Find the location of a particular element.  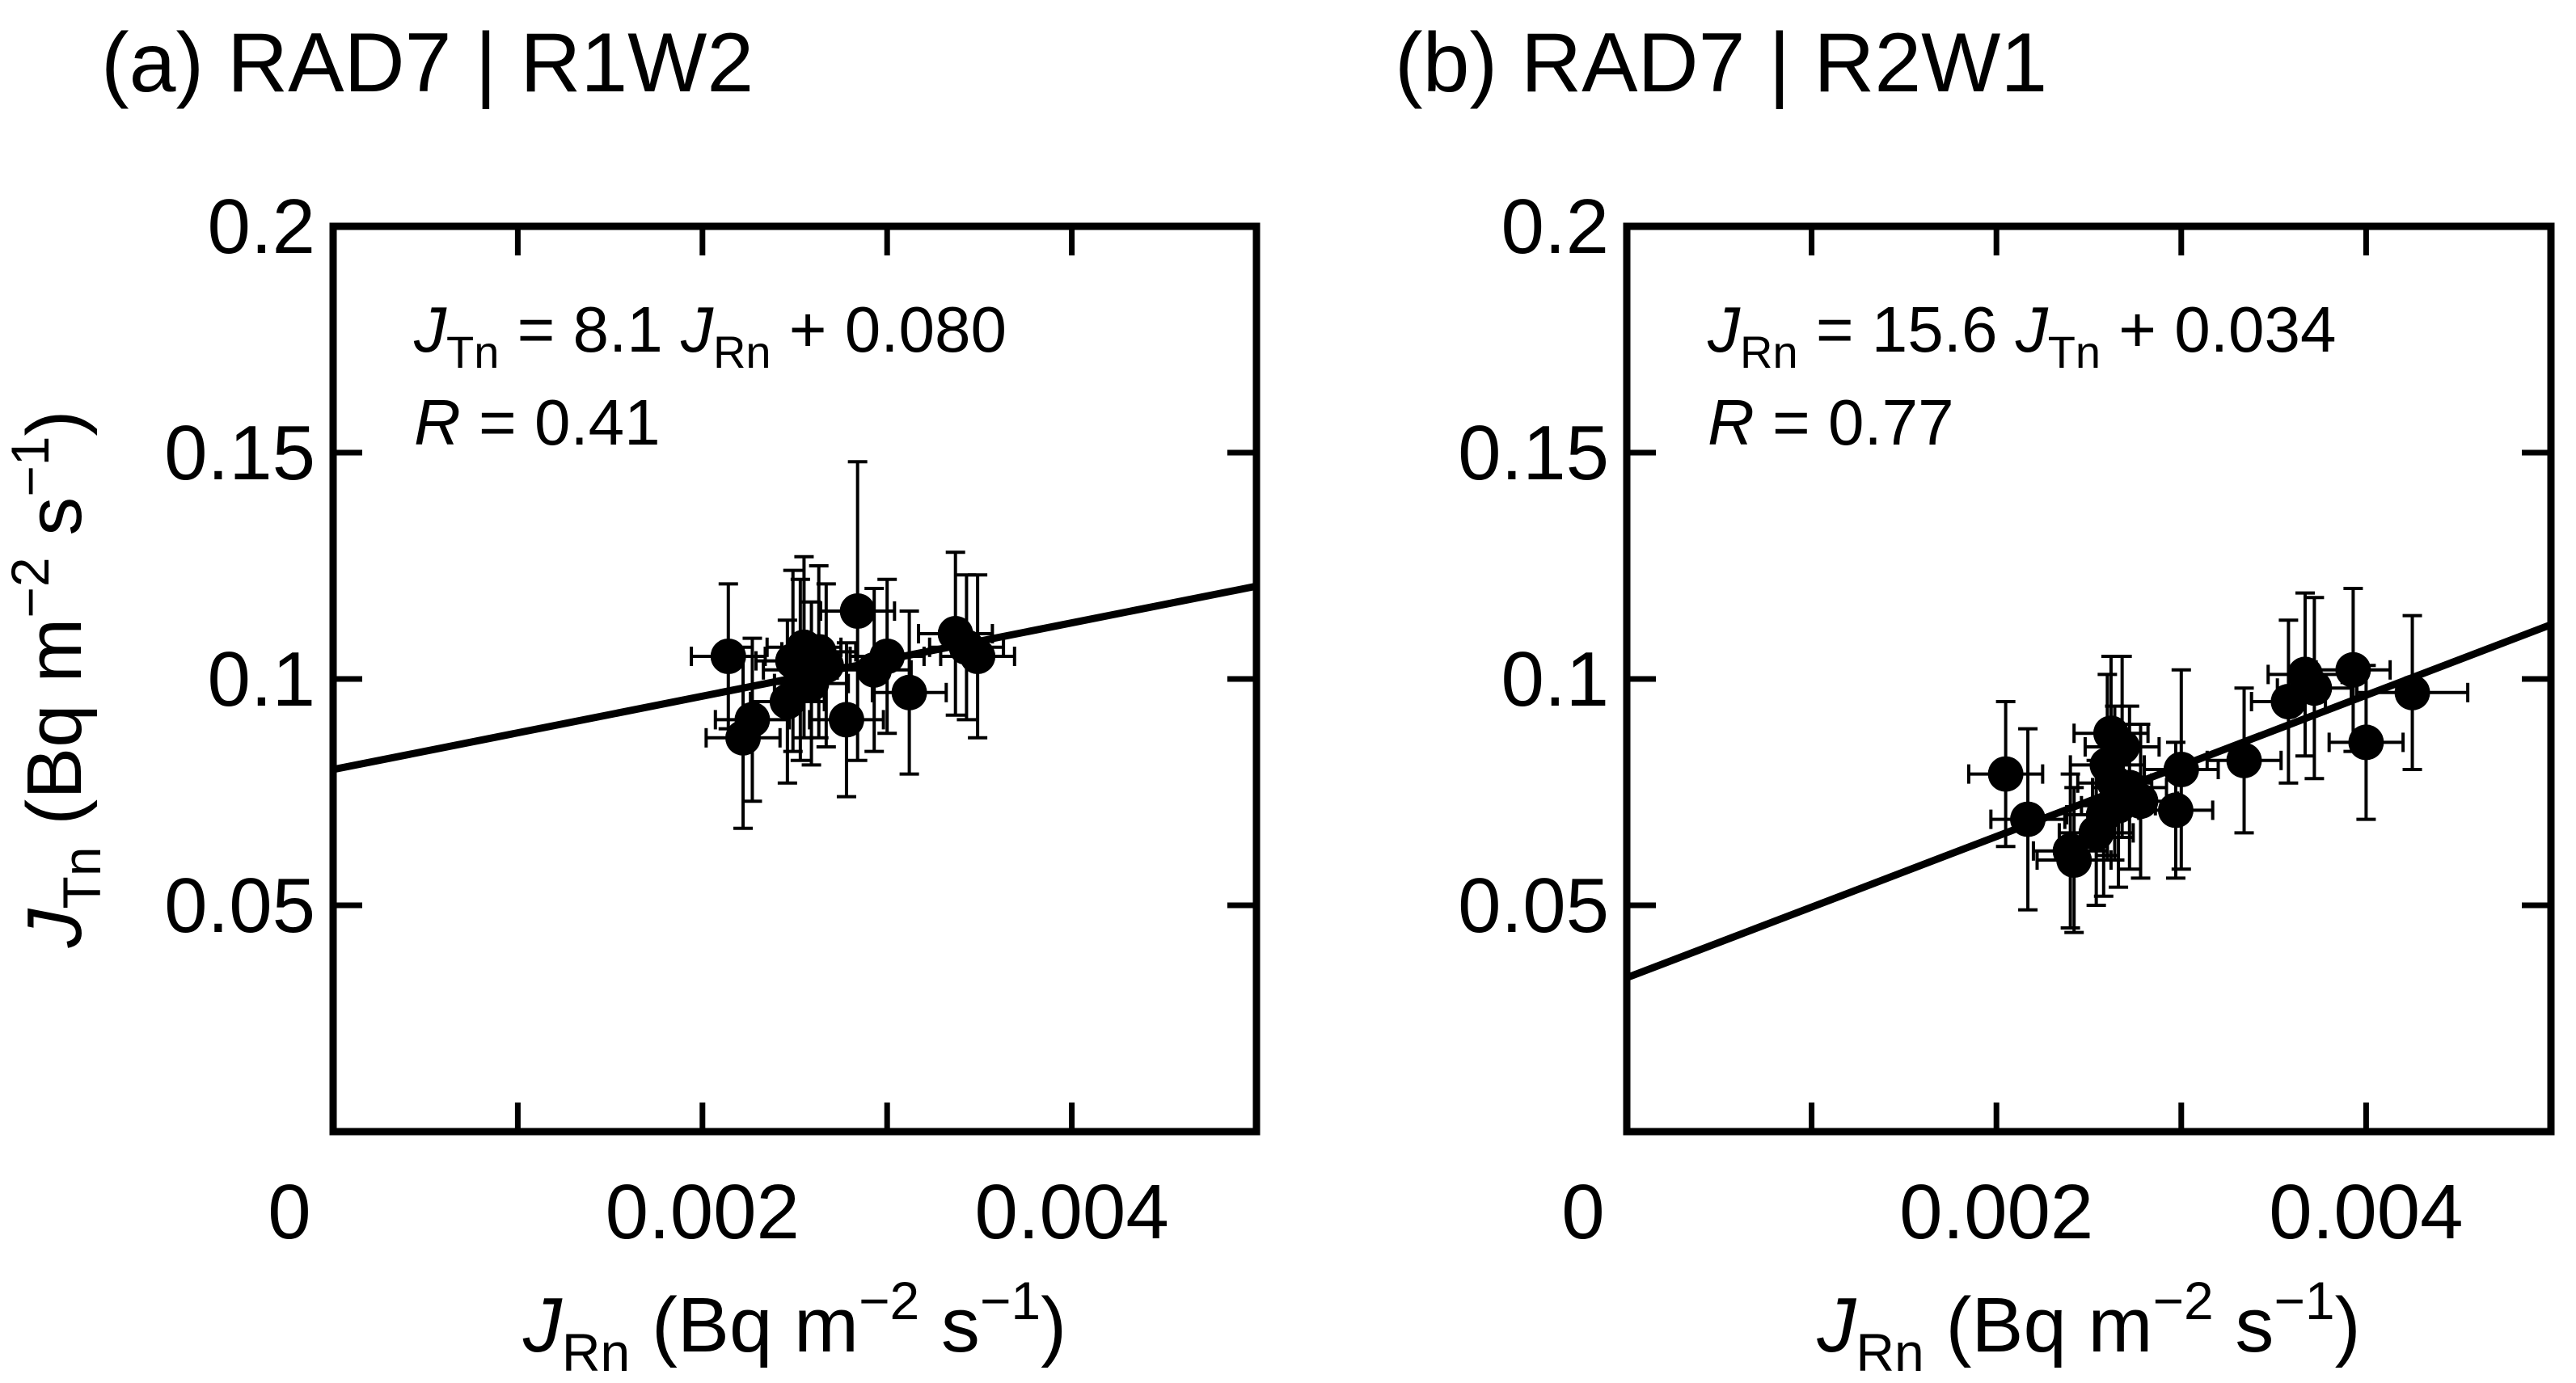

regression-equation: JTn = 8.1 JRn + 0.080 is located at coordinates (710, 335).